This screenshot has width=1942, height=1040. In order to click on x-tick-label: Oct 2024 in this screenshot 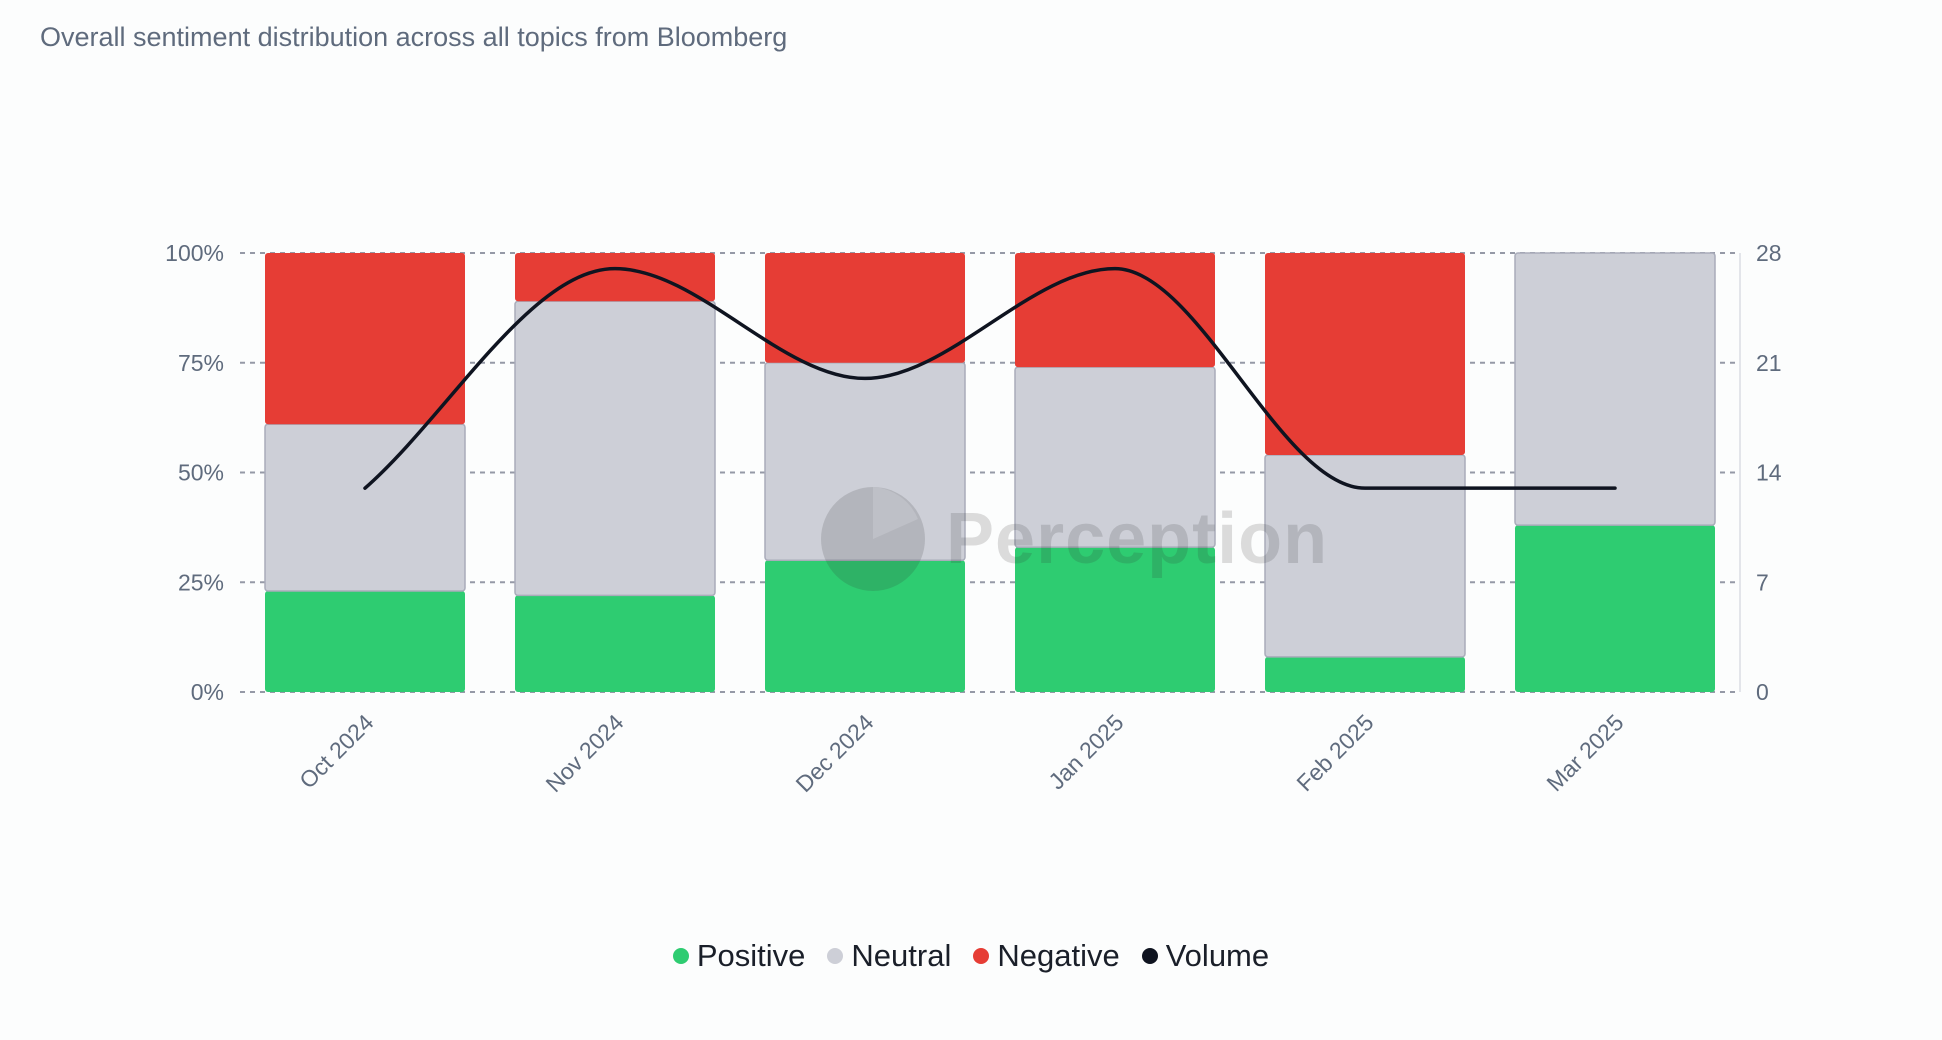, I will do `click(336, 751)`.